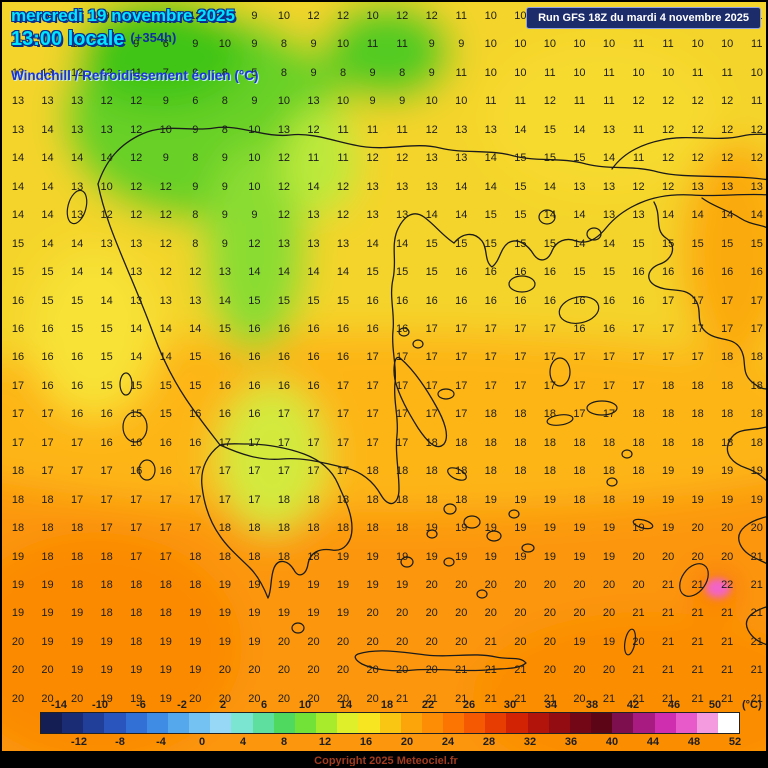 Image resolution: width=768 pixels, height=768 pixels. I want to click on legend-tick-top: 50, so click(715, 705).